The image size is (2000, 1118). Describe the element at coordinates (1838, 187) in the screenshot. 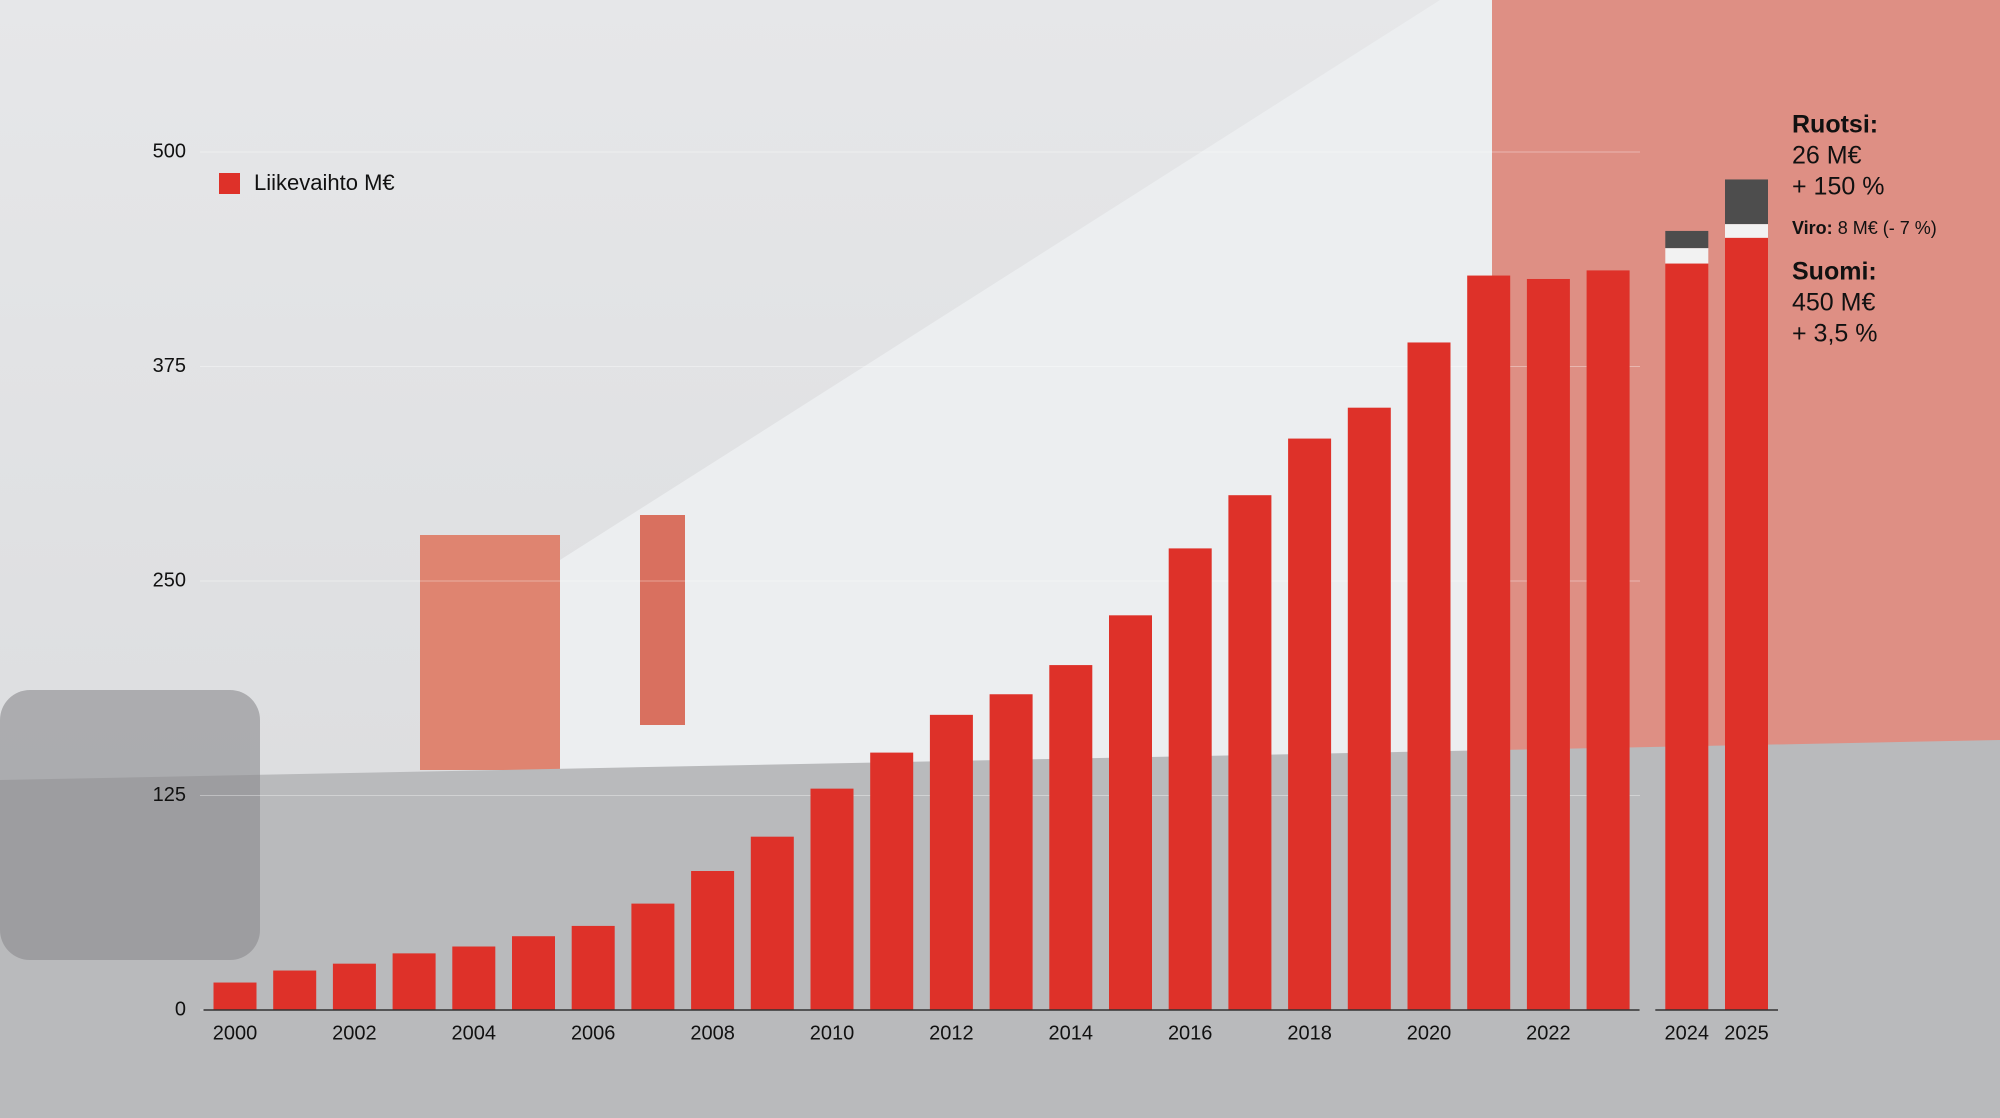

I see `annotation-text: + 150 %` at that location.